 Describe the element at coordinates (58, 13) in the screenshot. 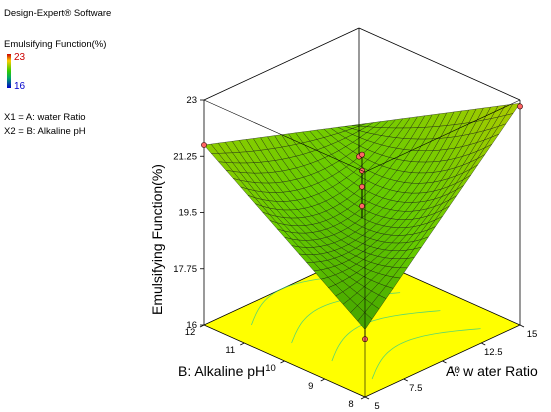

I see `software-name: Design-Expert® Software` at that location.